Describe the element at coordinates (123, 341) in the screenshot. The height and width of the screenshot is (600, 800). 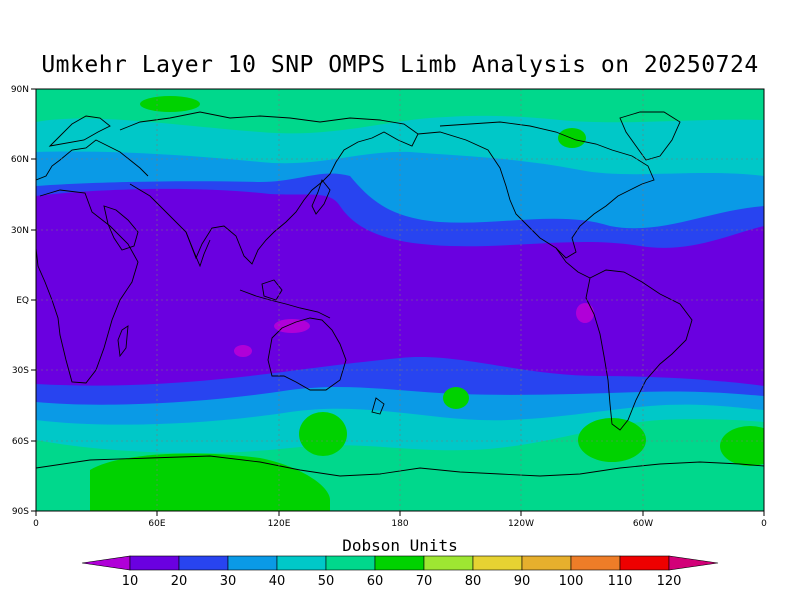
I see `coast-madagascar` at that location.